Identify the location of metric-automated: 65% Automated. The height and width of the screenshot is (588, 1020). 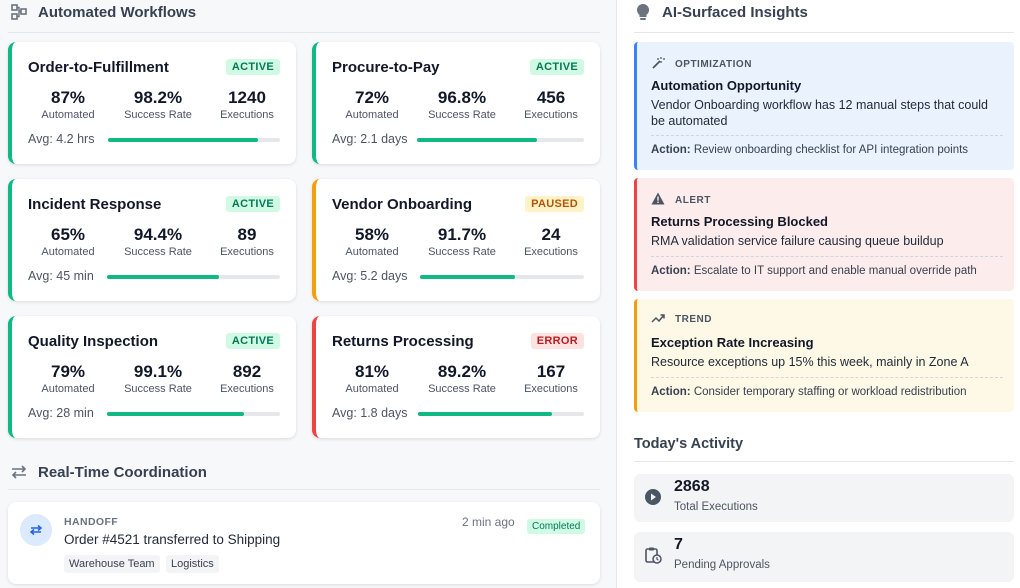
(68, 241).